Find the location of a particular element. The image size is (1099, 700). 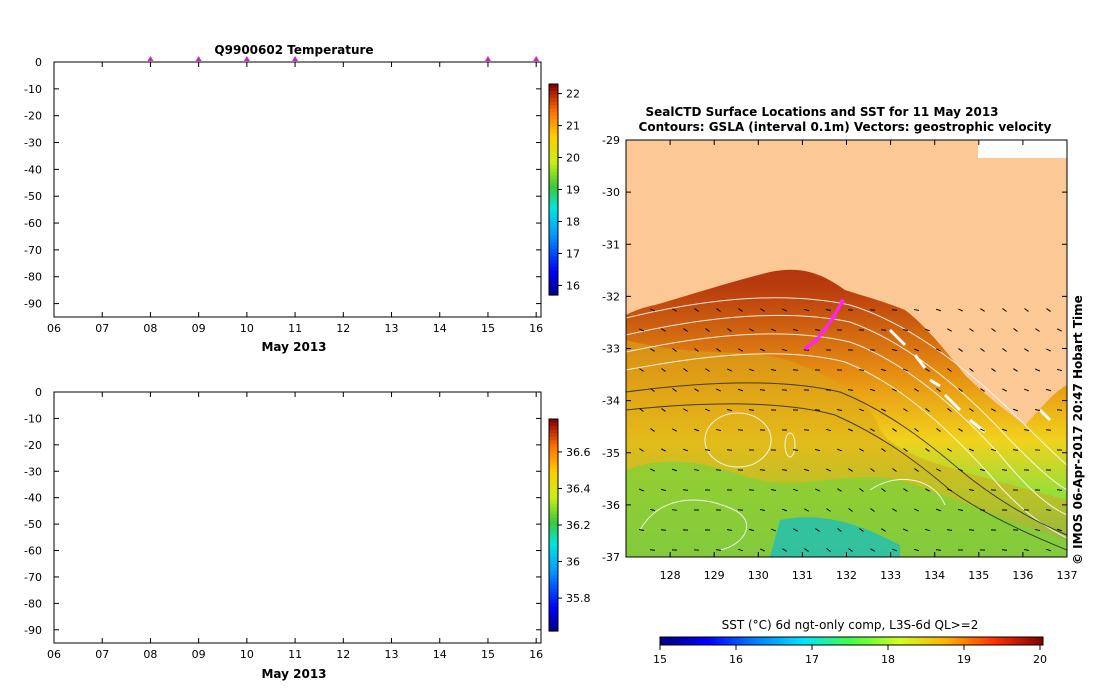

salinity-colorbar-tick-label: 36 is located at coordinates (573, 562).